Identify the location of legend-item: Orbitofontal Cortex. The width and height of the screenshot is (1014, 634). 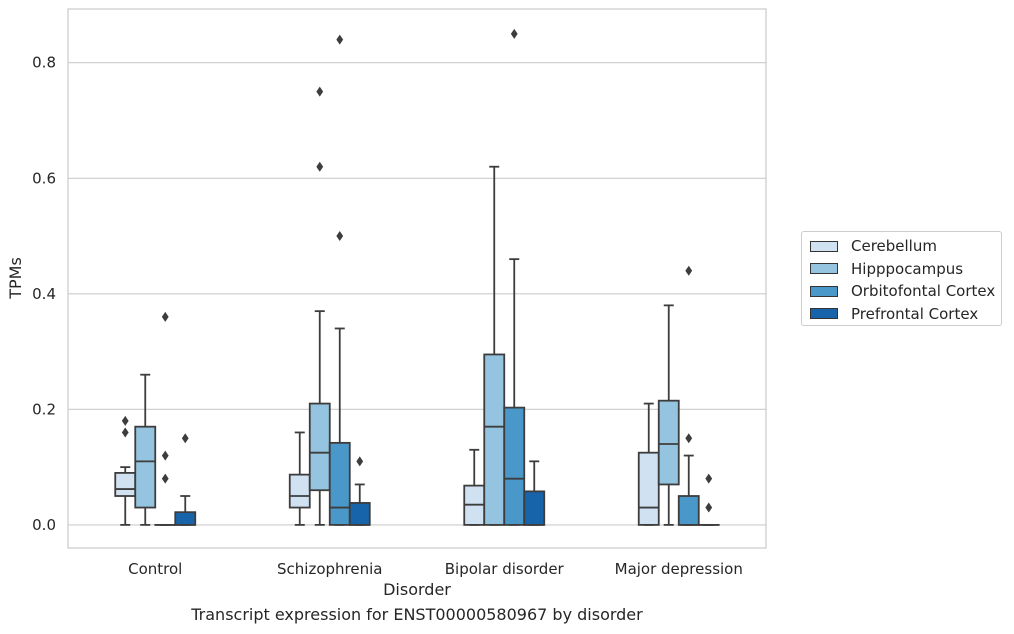
(905, 291).